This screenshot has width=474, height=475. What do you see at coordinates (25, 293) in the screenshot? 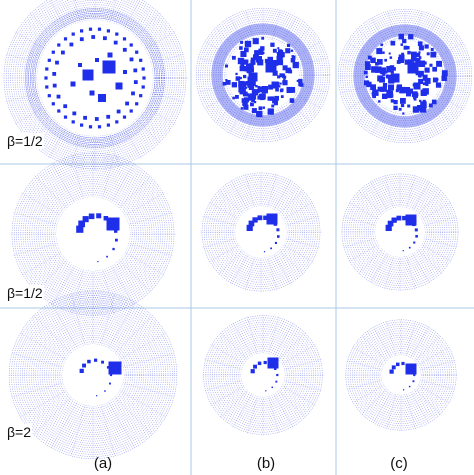
I see `row-label-2: β=1/2` at bounding box center [25, 293].